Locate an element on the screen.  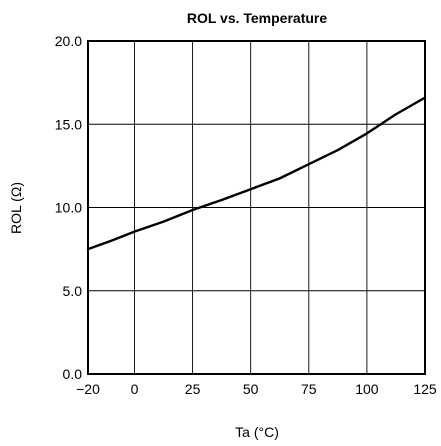
y-tick-label: 15.0 is located at coordinates (68, 124).